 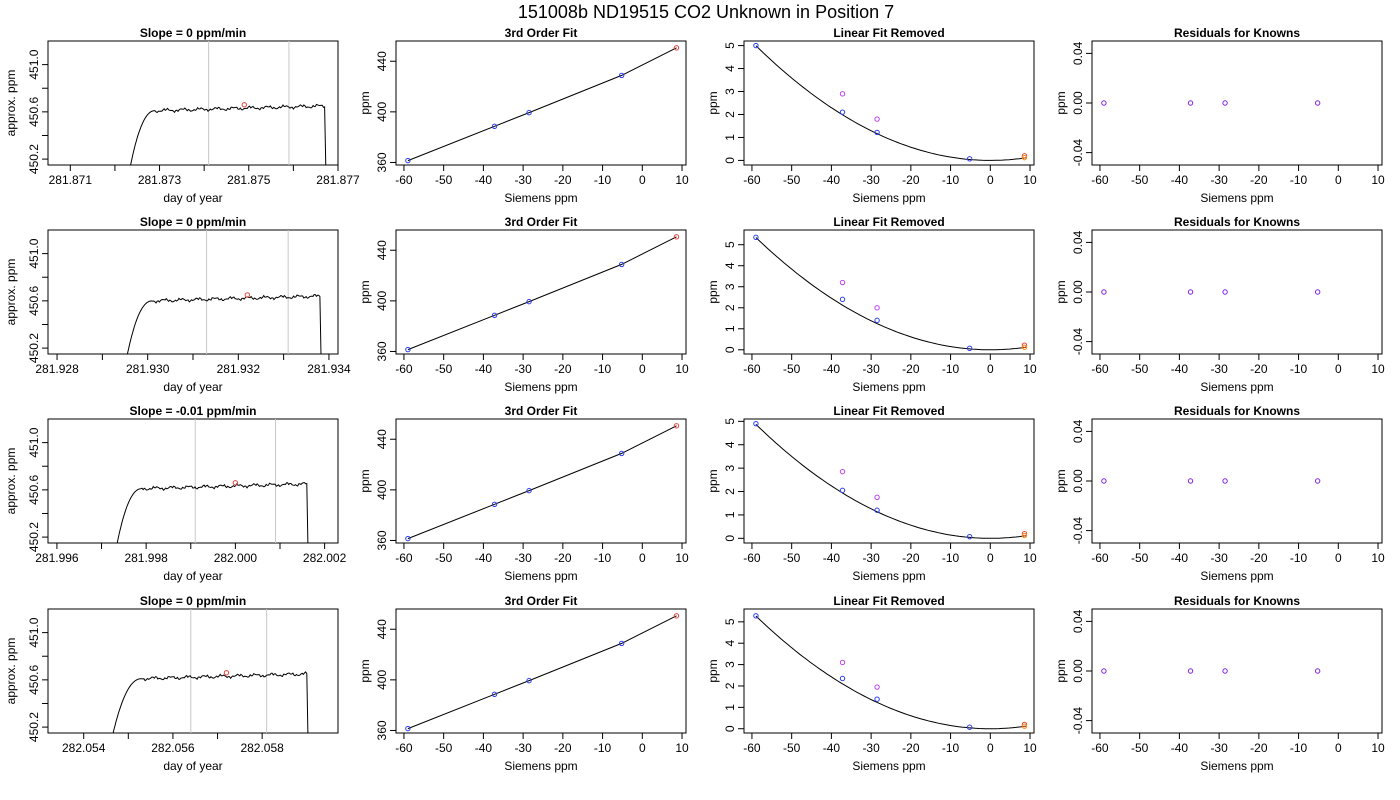 What do you see at coordinates (34, 64) in the screenshot?
I see `y-tick-label: 451.0` at bounding box center [34, 64].